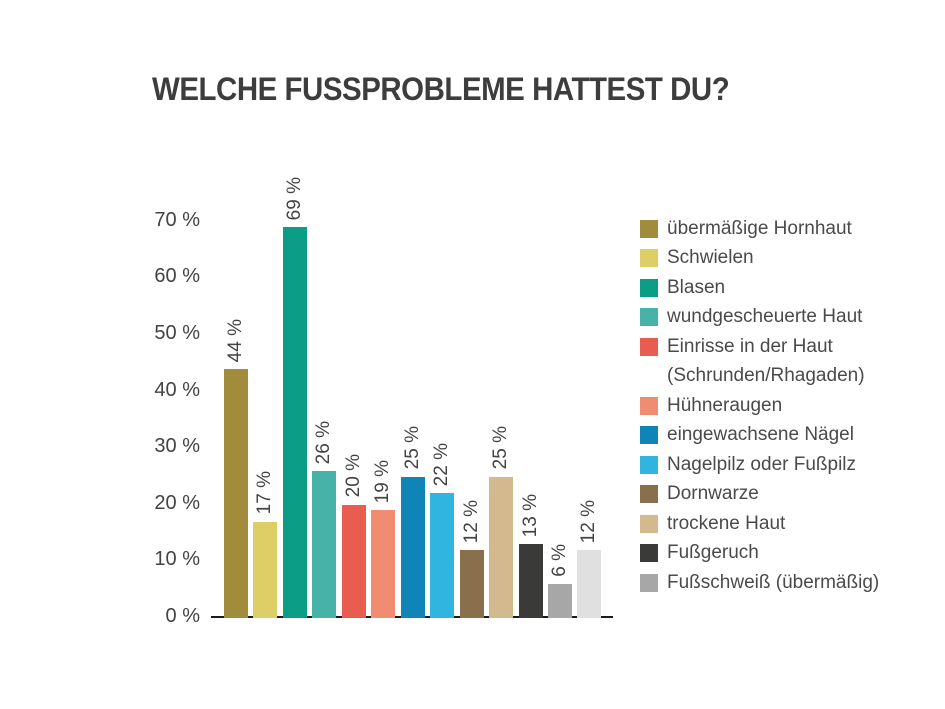 This screenshot has width=945, height=709. What do you see at coordinates (759, 495) in the screenshot?
I see `legend-item: Dornwarze` at bounding box center [759, 495].